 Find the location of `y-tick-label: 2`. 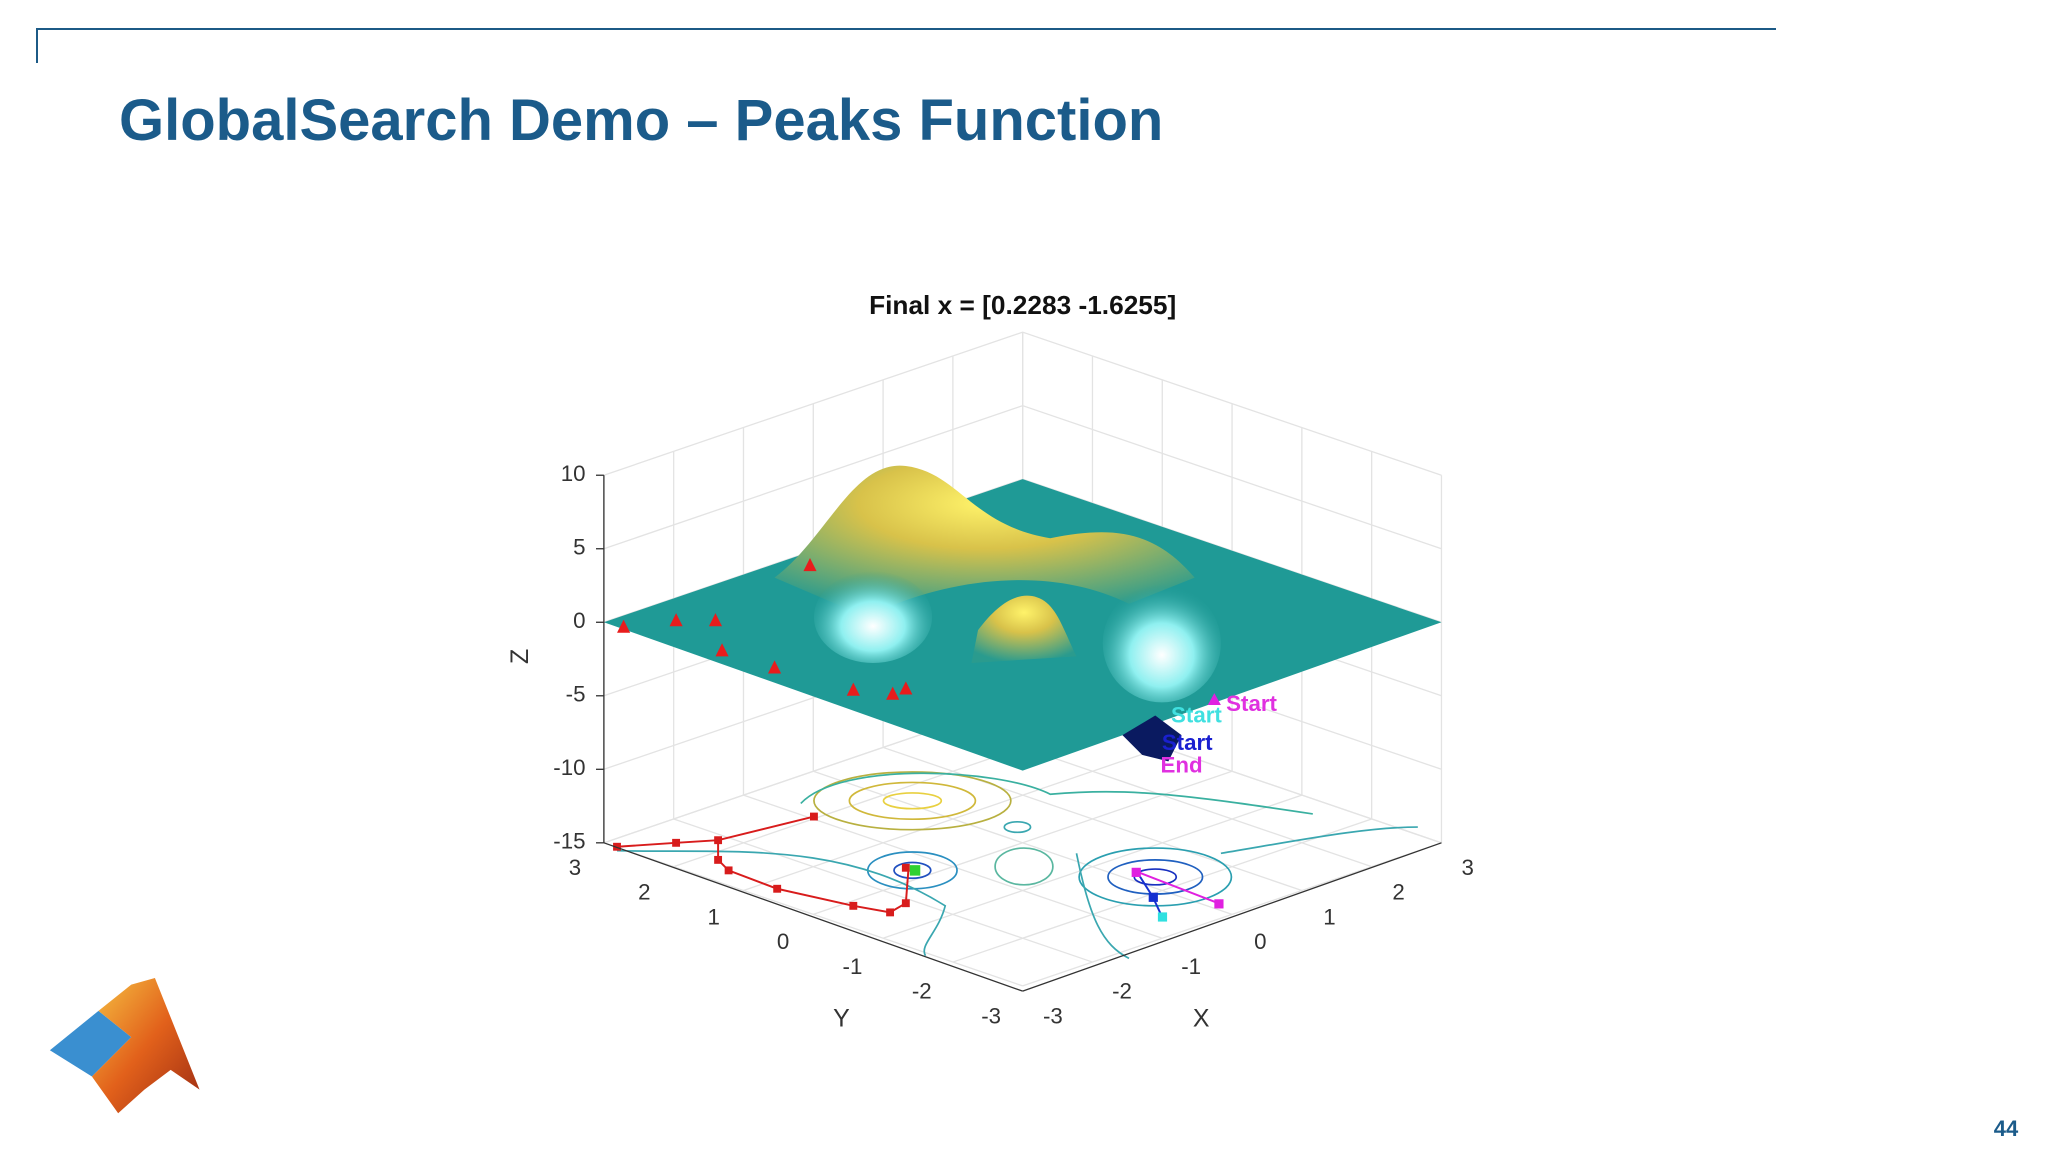

y-tick-label: 2 is located at coordinates (644, 892).